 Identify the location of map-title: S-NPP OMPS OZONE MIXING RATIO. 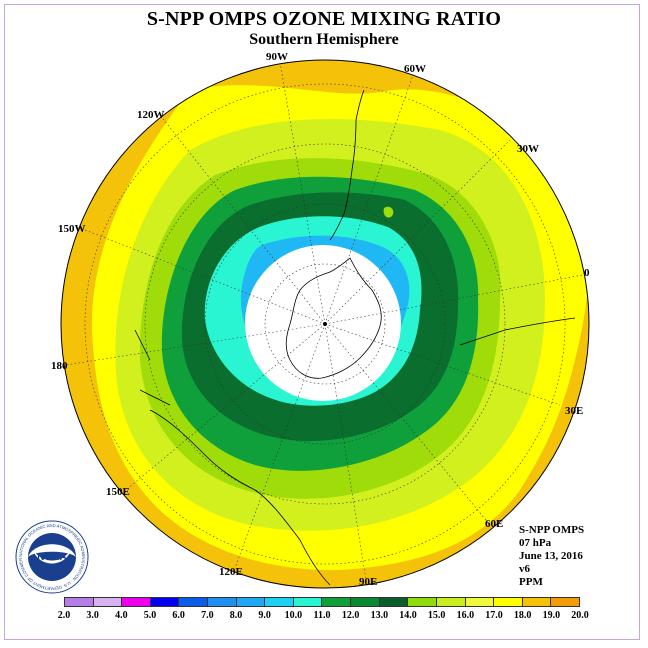
(324, 19).